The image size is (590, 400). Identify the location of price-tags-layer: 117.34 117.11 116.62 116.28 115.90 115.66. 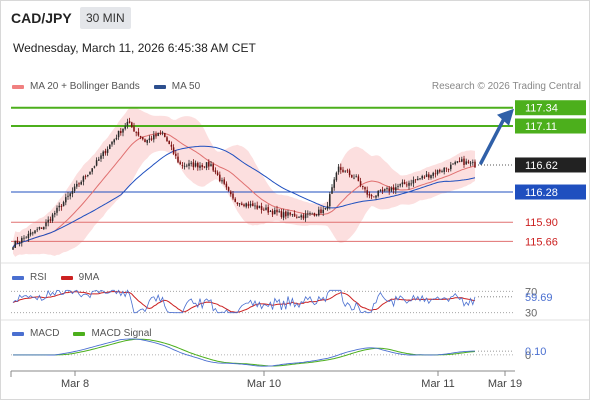
(550, 174).